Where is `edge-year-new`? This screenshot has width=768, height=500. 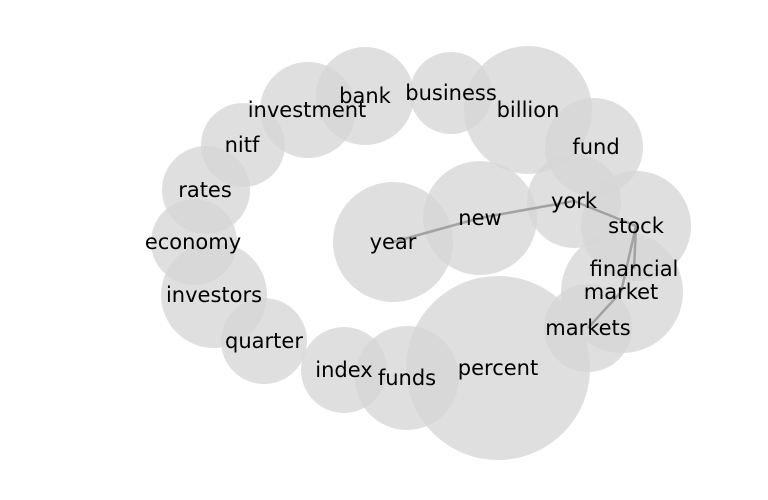
edge-year-new is located at coordinates (436, 230).